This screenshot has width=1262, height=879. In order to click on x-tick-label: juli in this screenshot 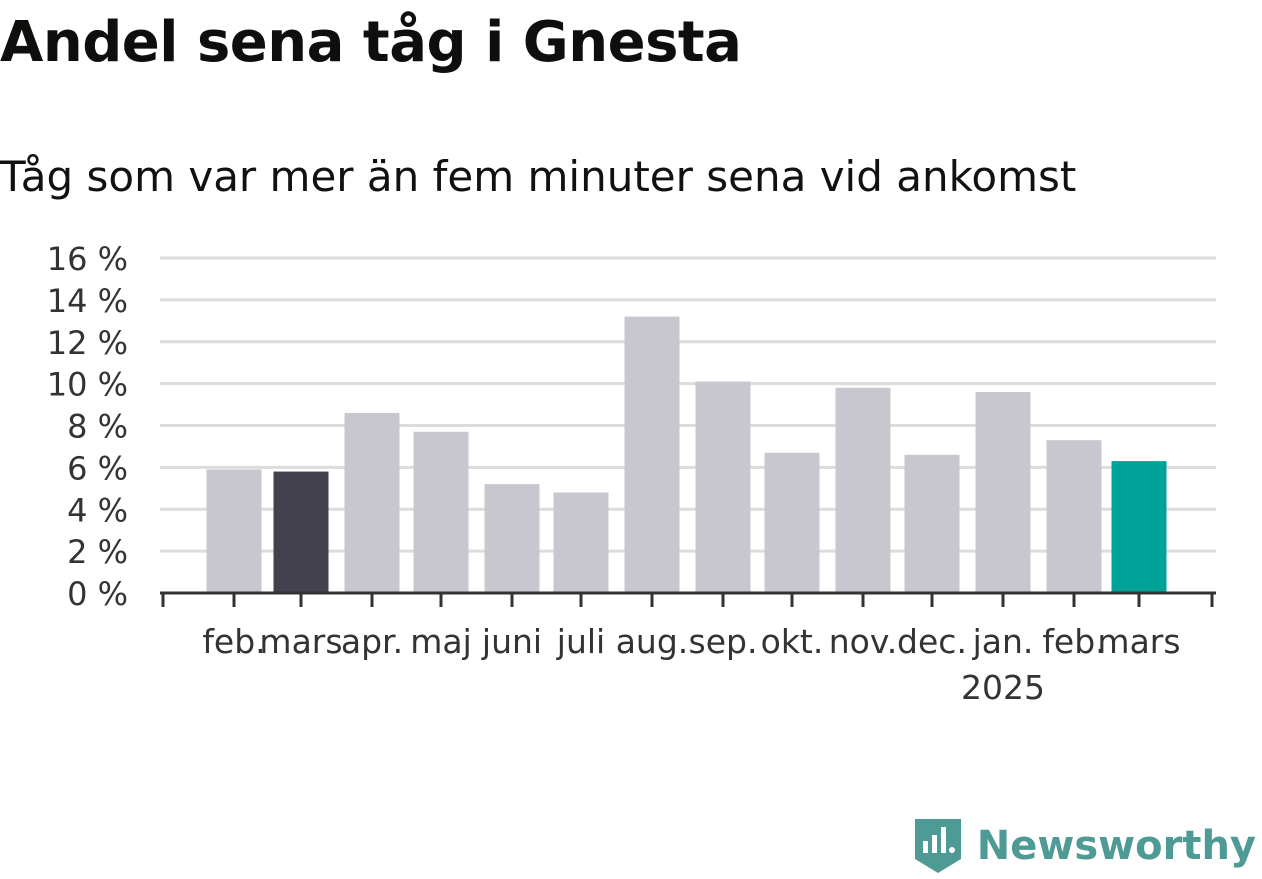, I will do `click(580, 641)`.